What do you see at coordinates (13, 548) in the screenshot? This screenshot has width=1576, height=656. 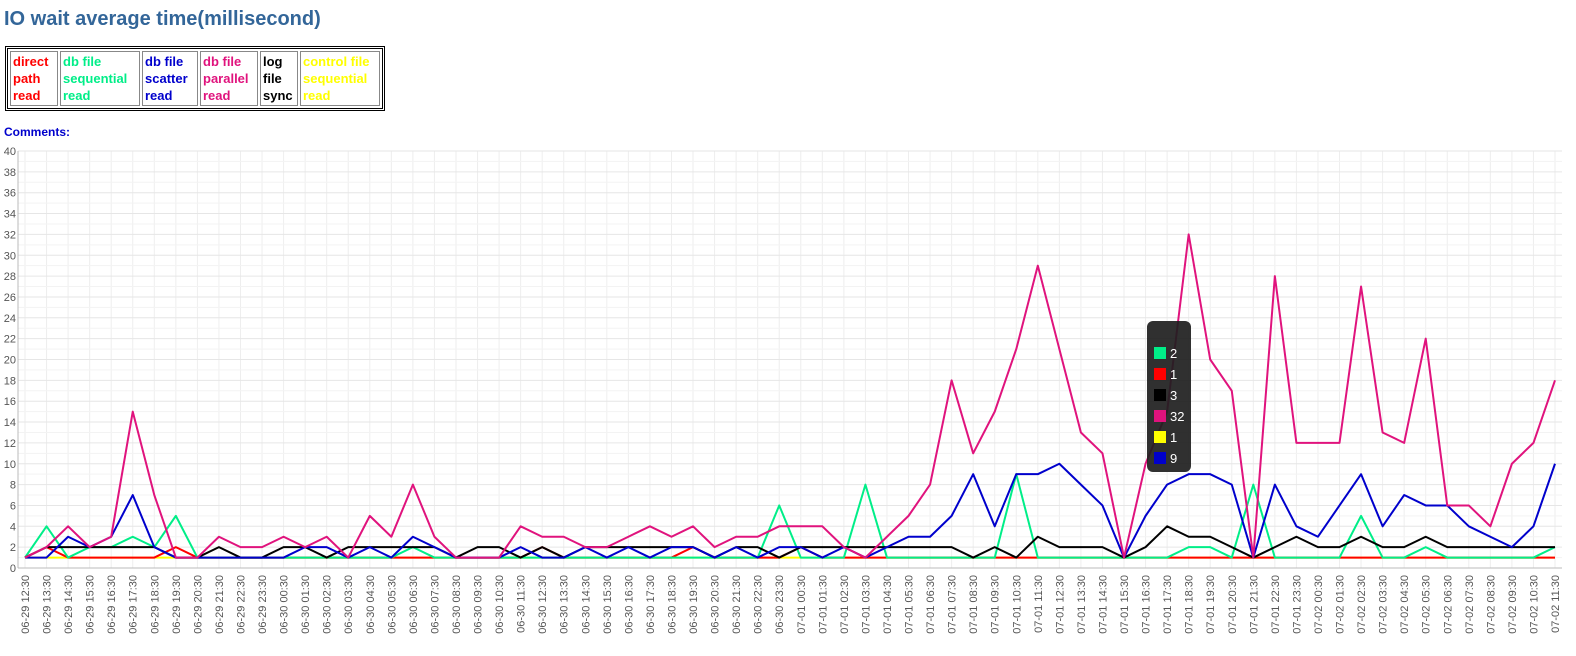 I see `y-tick-label: 2` at bounding box center [13, 548].